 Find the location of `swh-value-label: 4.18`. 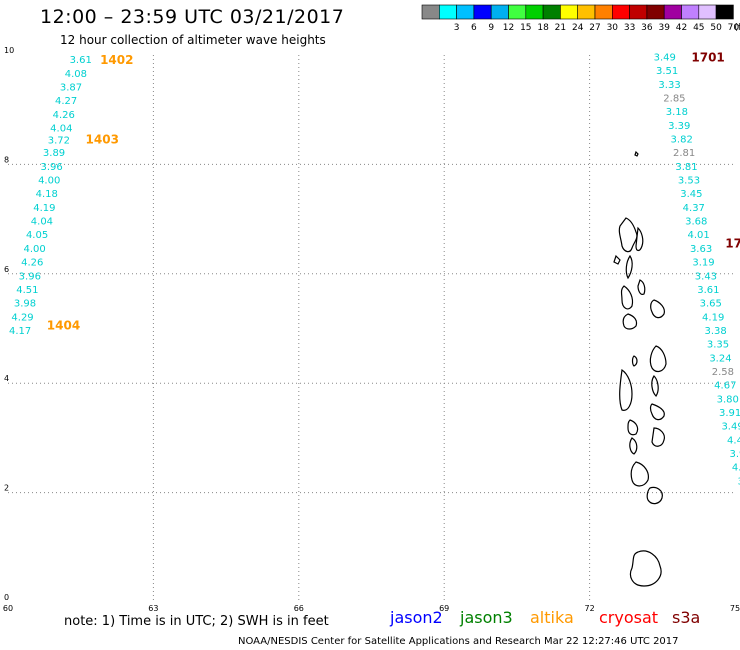

swh-value-label: 4.18 is located at coordinates (47, 194).